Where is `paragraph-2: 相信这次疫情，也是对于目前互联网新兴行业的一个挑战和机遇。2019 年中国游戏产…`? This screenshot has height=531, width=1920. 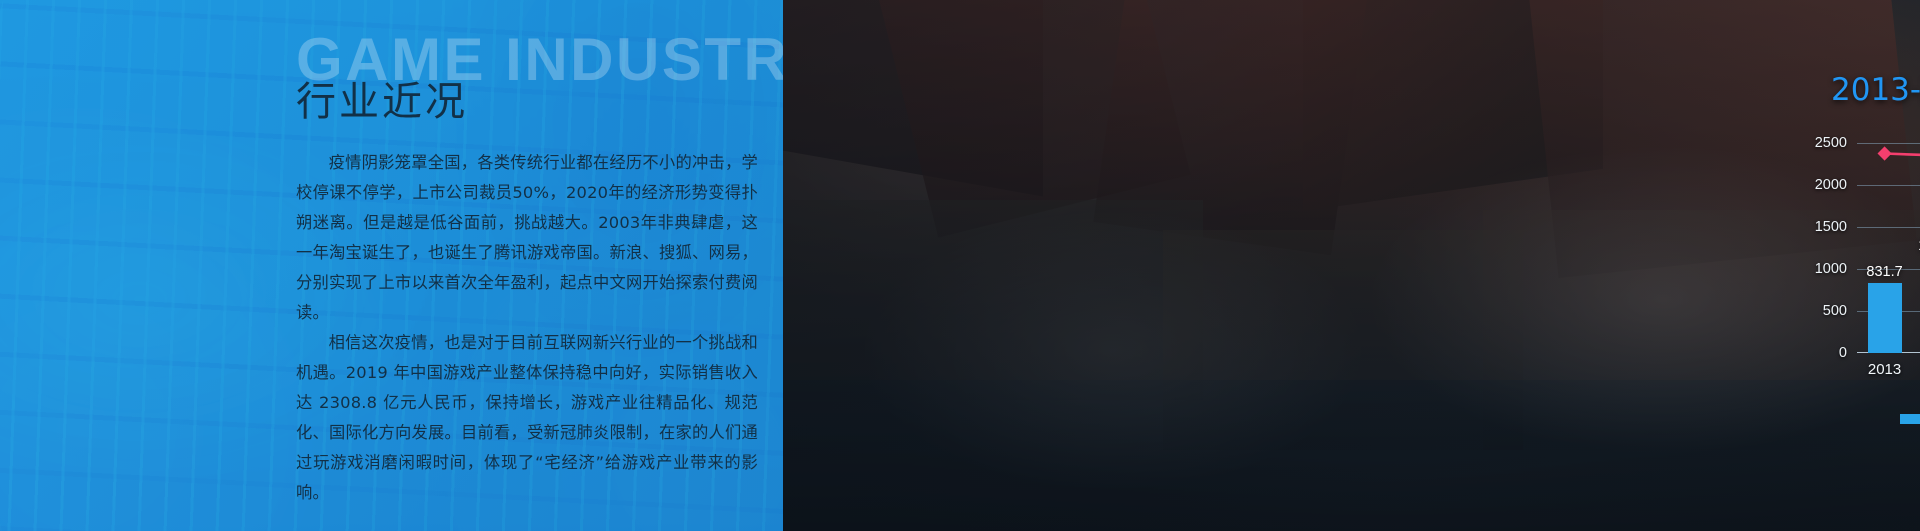 paragraph-2: 相信这次疫情，也是对于目前互联网新兴行业的一个挑战和机遇。2019 年中国游戏产… is located at coordinates (527, 417).